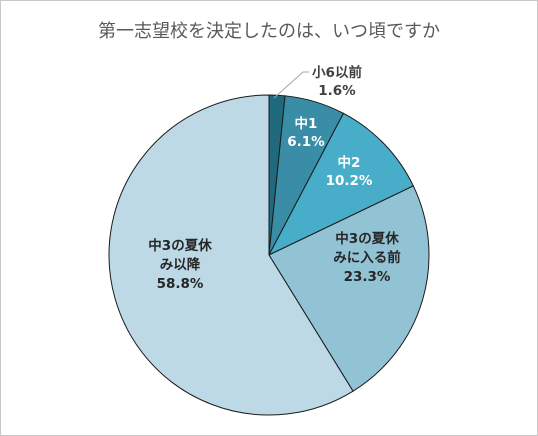 The image size is (538, 436). I want to click on slice-label: 中3の夏休みに入る前 23.3%, so click(367, 257).